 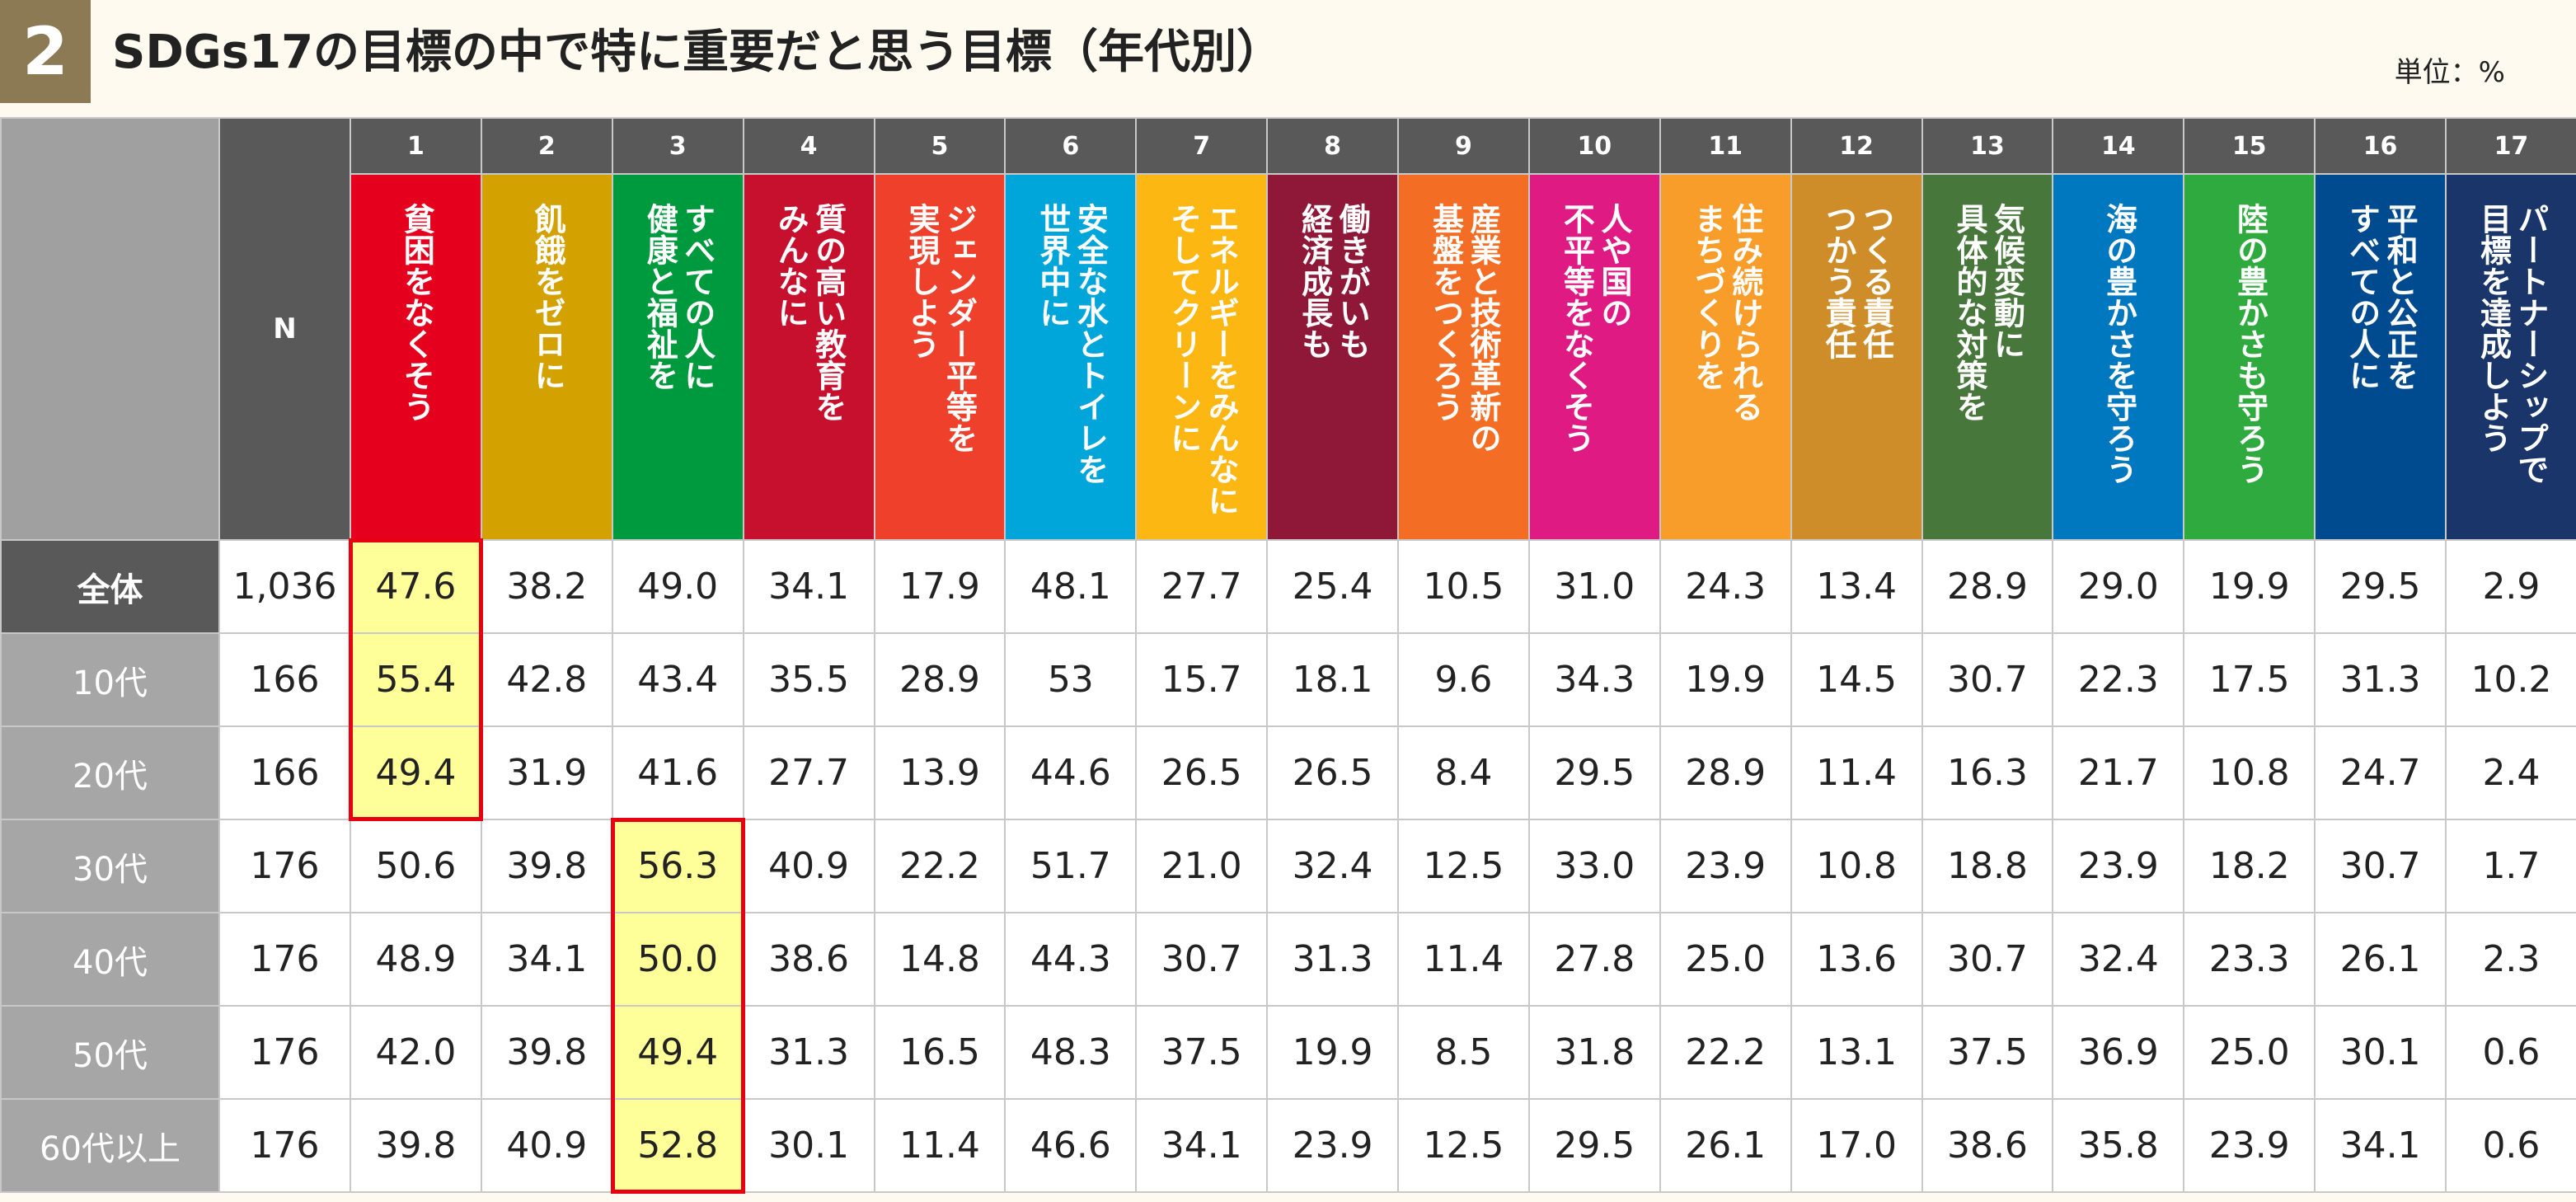 I want to click on goal-name-text: 安全な水とトイレを 世界中に, so click(x=1071, y=344).